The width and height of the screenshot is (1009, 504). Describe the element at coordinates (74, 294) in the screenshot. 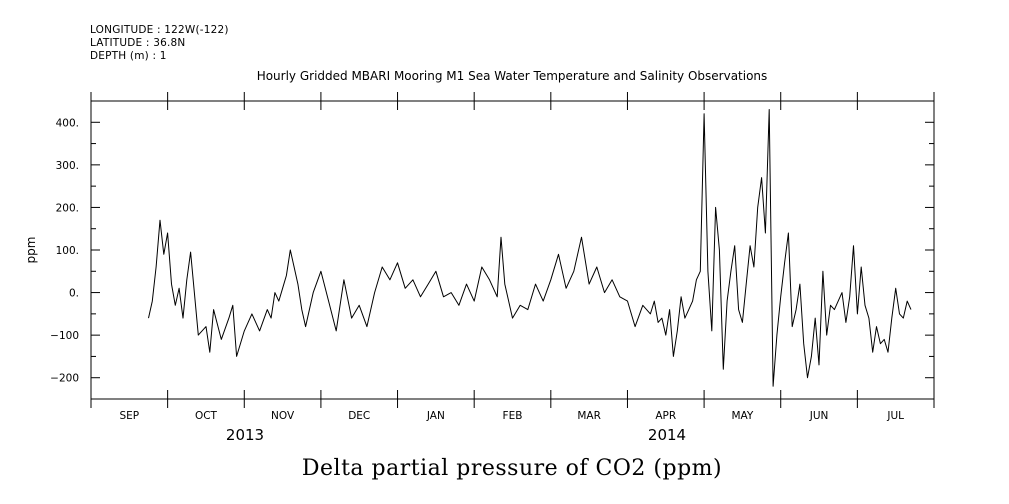

I see `y-tick-label: 0.` at that location.